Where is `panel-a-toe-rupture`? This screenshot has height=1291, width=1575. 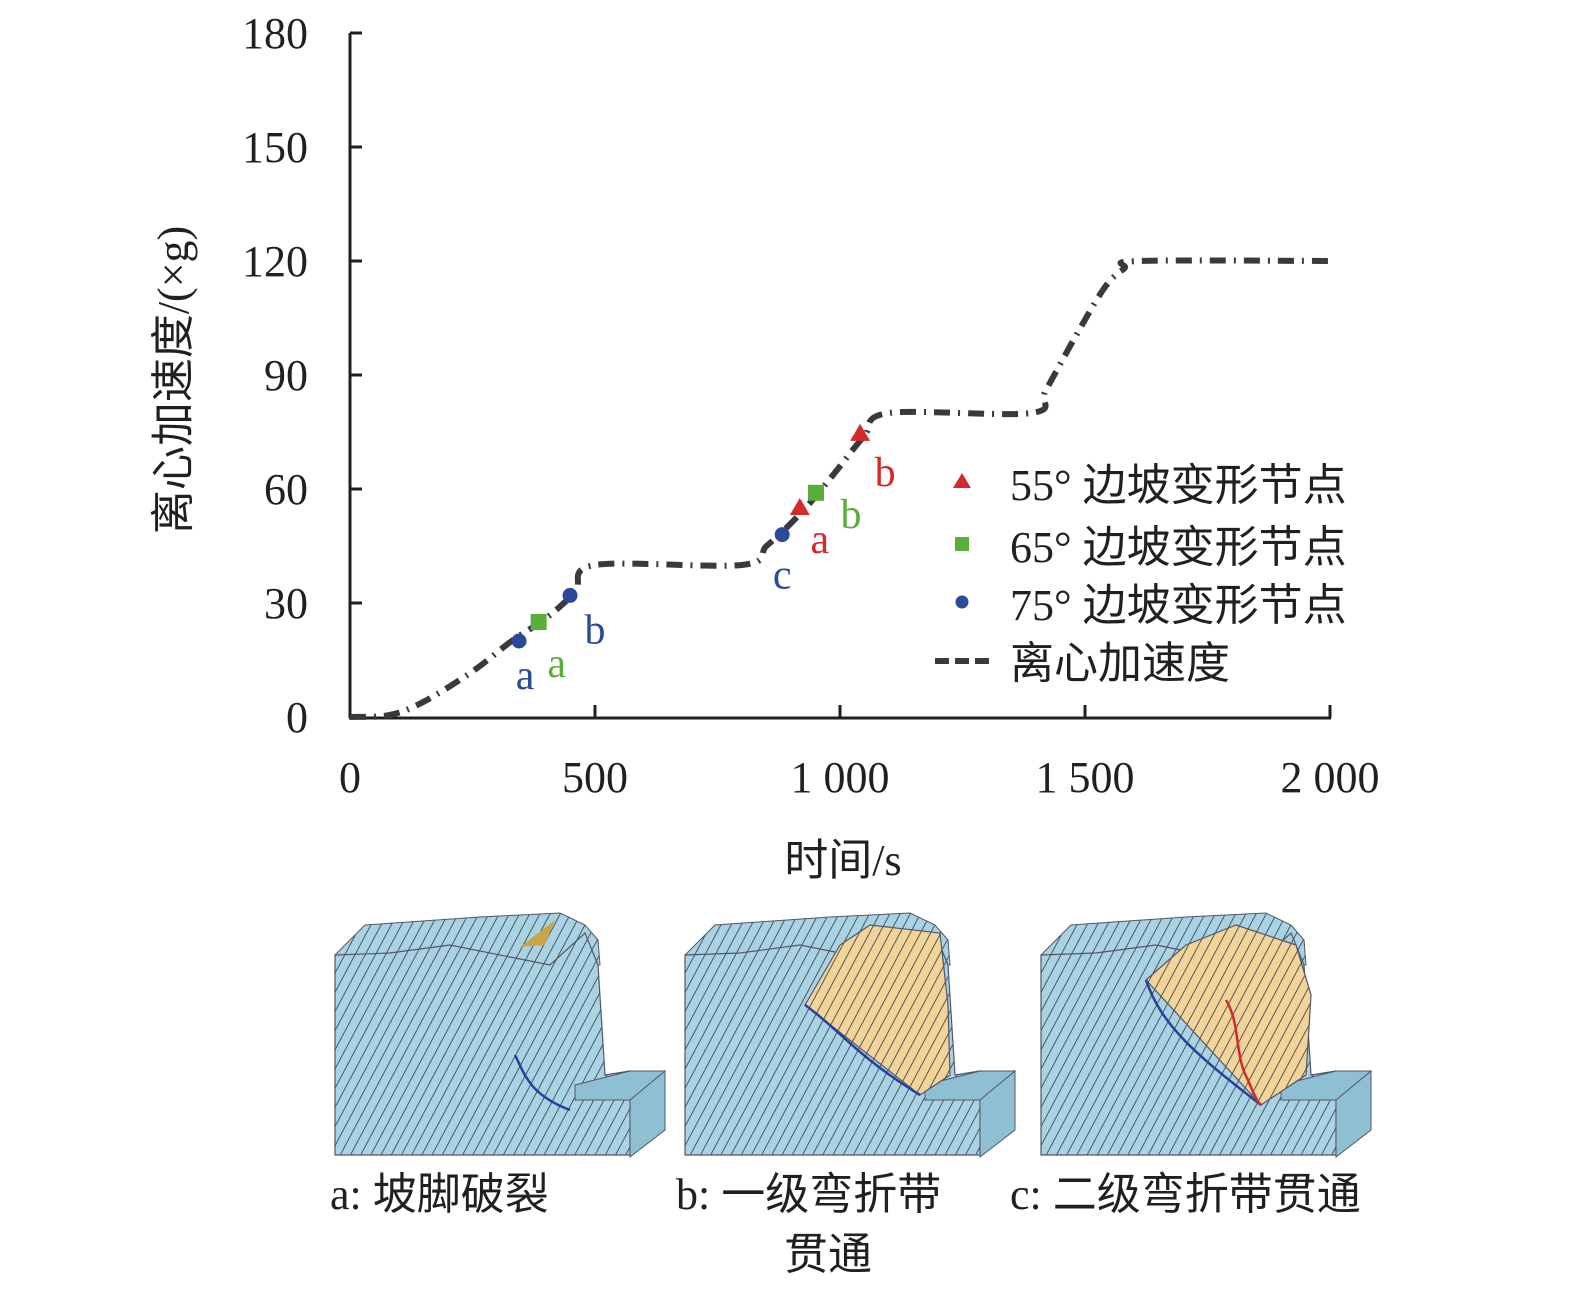
panel-a-toe-rupture is located at coordinates (500, 1035).